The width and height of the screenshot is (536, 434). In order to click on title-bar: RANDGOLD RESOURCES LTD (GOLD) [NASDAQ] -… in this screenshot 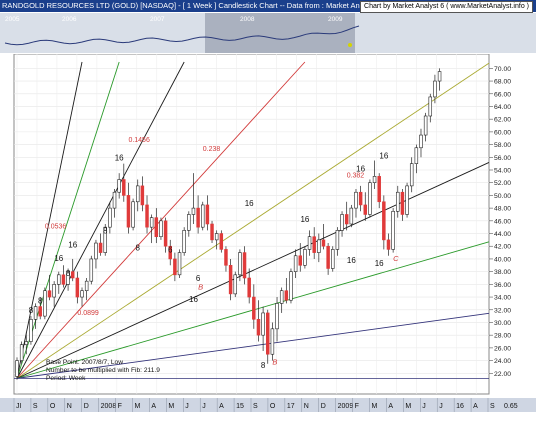, I will do `click(268, 6)`.